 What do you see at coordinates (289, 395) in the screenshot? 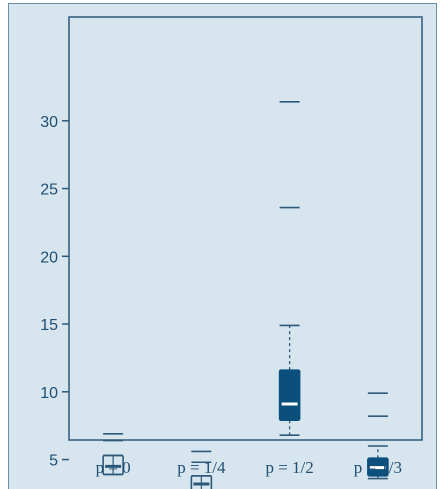
I see `box-body` at bounding box center [289, 395].